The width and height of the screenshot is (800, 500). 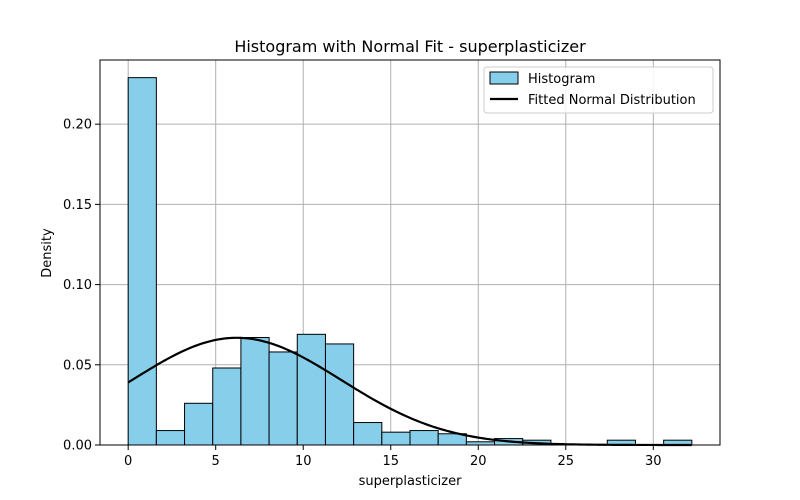 What do you see at coordinates (504, 78) in the screenshot?
I see `legend-histogram-swatch` at bounding box center [504, 78].